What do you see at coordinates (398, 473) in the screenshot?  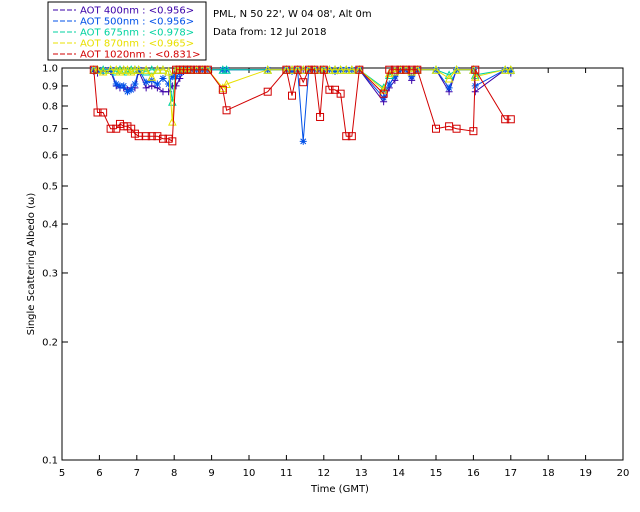 I see `x-tick-label: 14` at bounding box center [398, 473].